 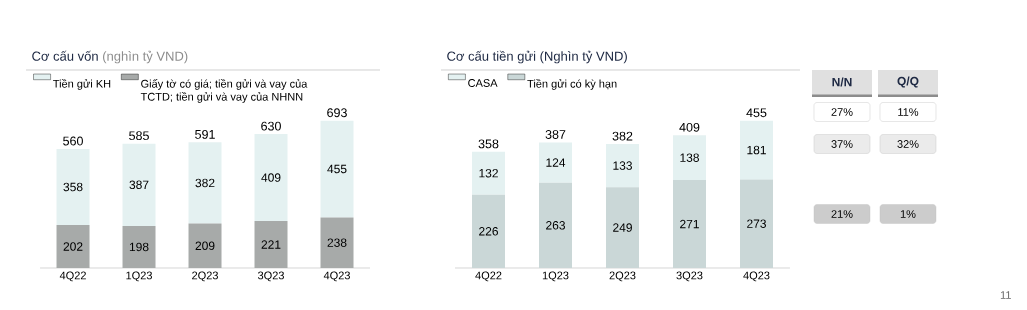 What do you see at coordinates (224, 91) in the screenshot?
I see `legend-label: Giấy tờ có giá; tiền gửi và vay của TCTD; tiền gửi và vay của NHNN` at bounding box center [224, 91].